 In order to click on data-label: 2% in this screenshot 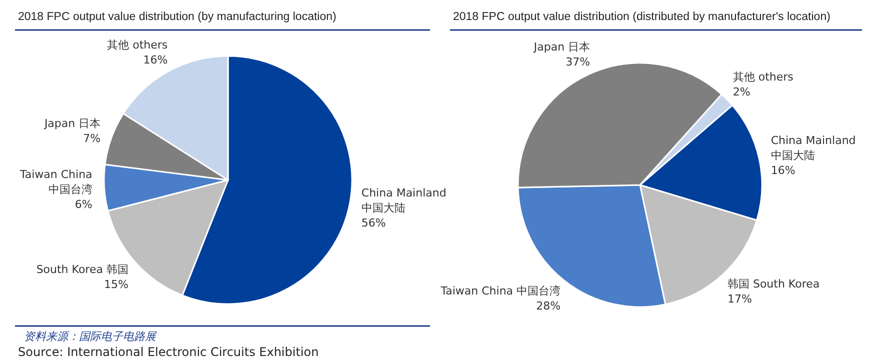, I will do `click(741, 92)`.